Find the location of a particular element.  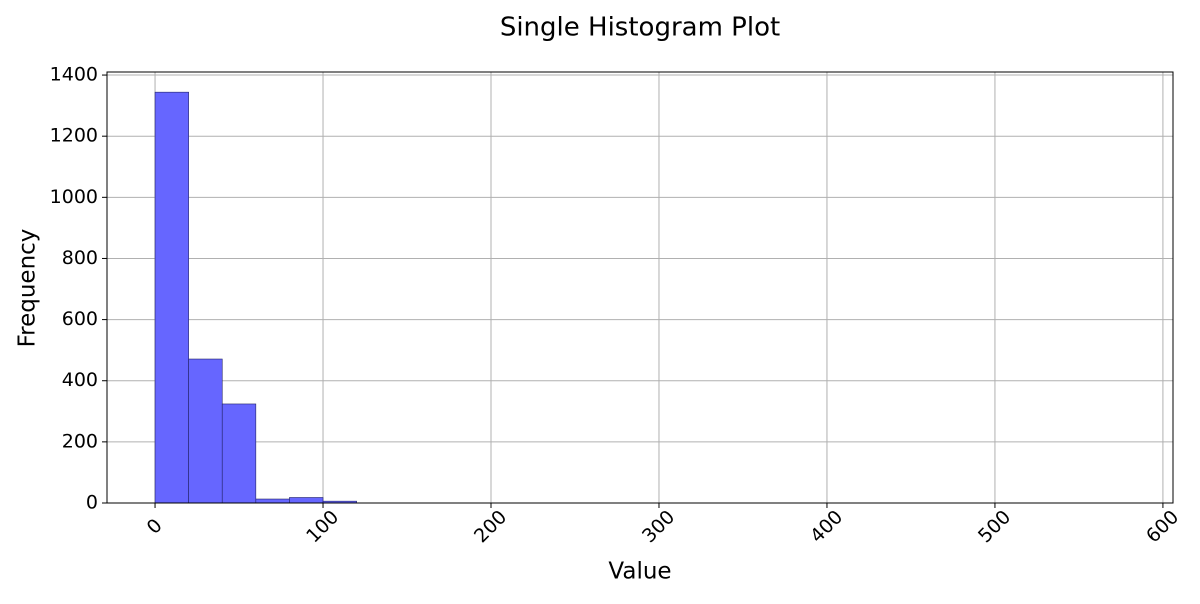

y-axis-label: Frequency is located at coordinates (28, 288).